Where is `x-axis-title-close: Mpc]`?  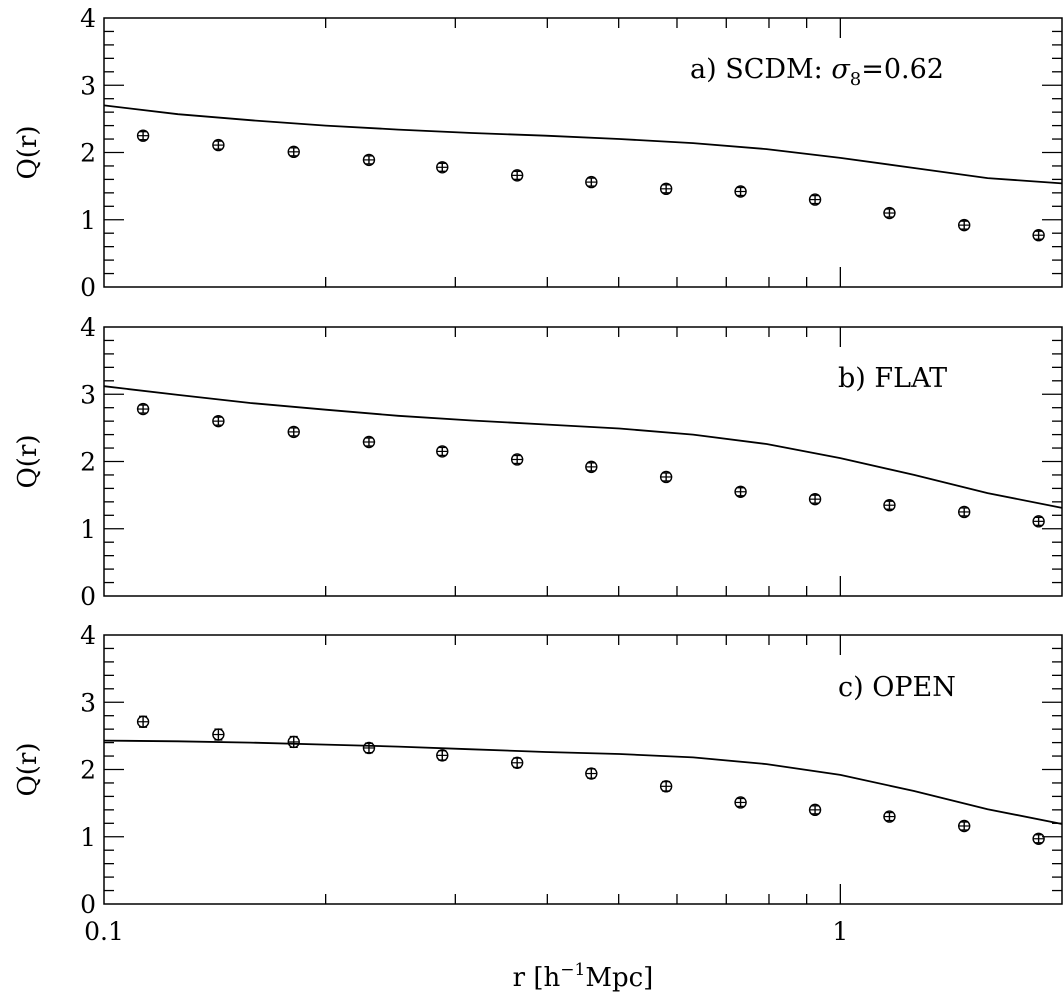 x-axis-title-close: Mpc] is located at coordinates (619, 978).